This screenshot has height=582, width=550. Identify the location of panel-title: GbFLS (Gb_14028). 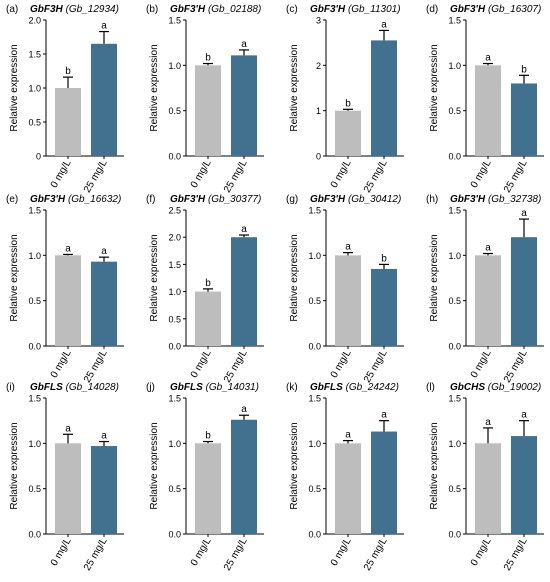
(74, 387).